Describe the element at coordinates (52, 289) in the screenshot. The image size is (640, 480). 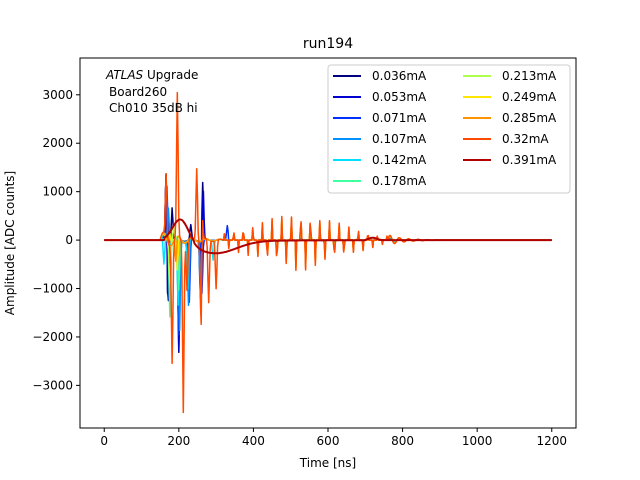
I see `y-tick-label: −1000` at that location.